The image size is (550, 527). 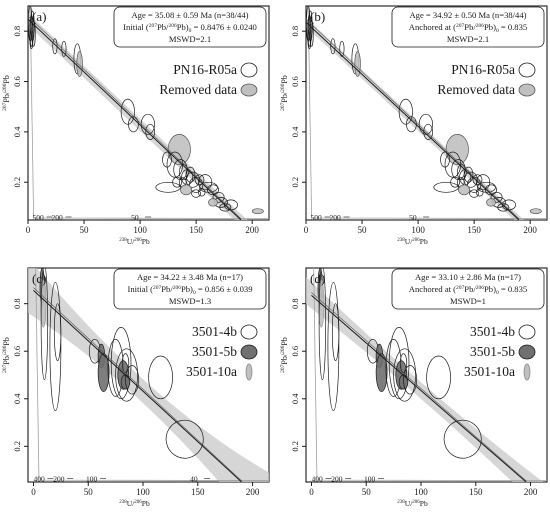 I want to click on x-tick-label: 200, so click(x=252, y=230).